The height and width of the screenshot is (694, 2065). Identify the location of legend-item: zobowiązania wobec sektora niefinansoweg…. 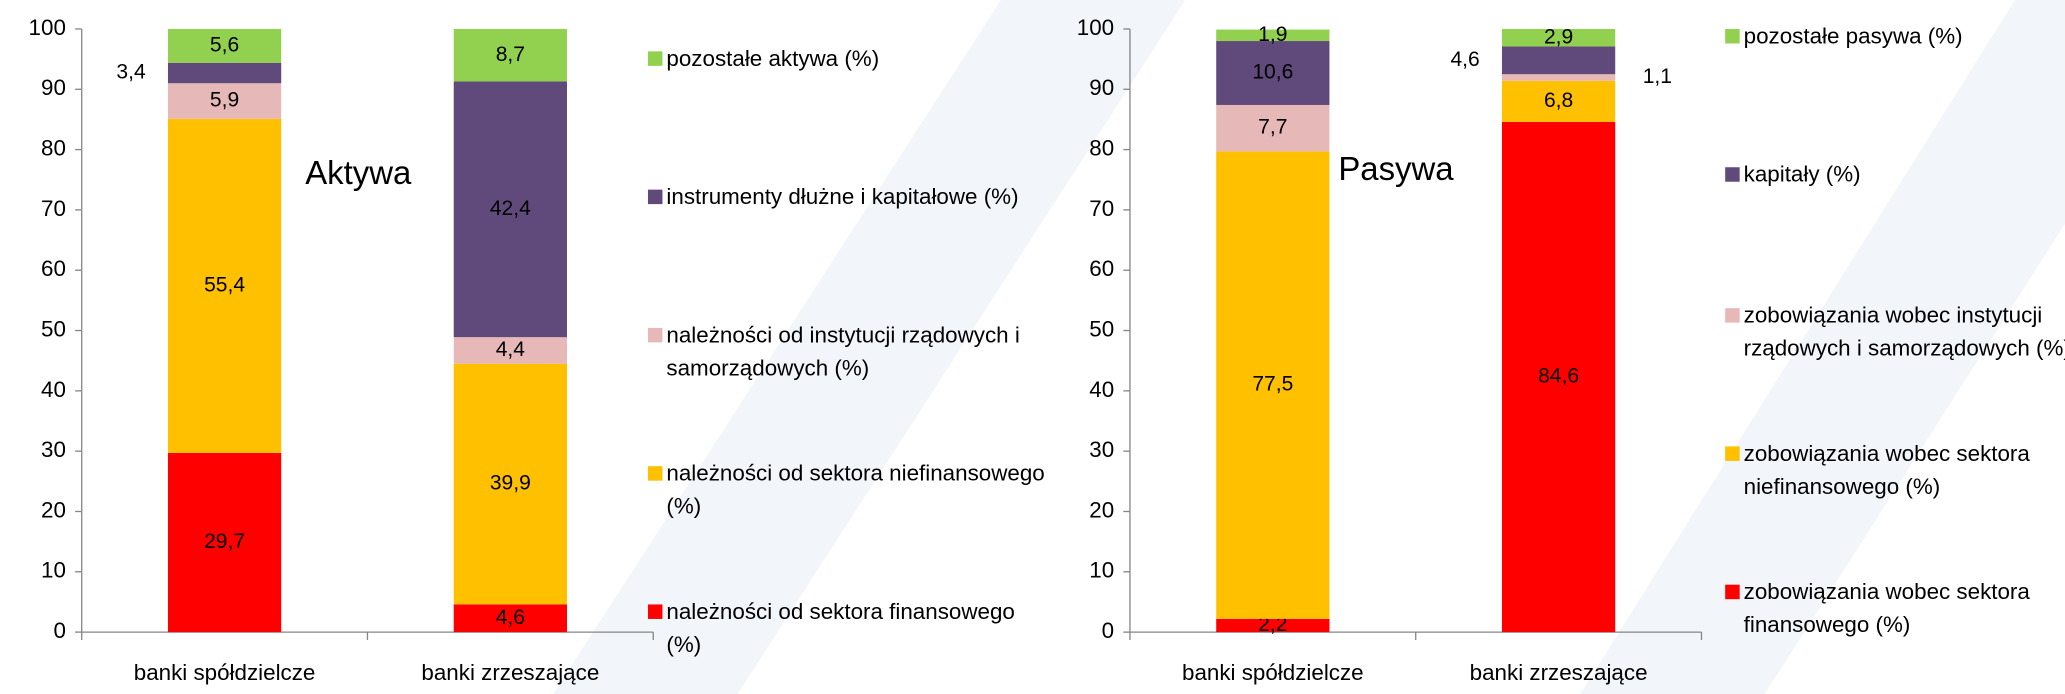
(1886, 470).